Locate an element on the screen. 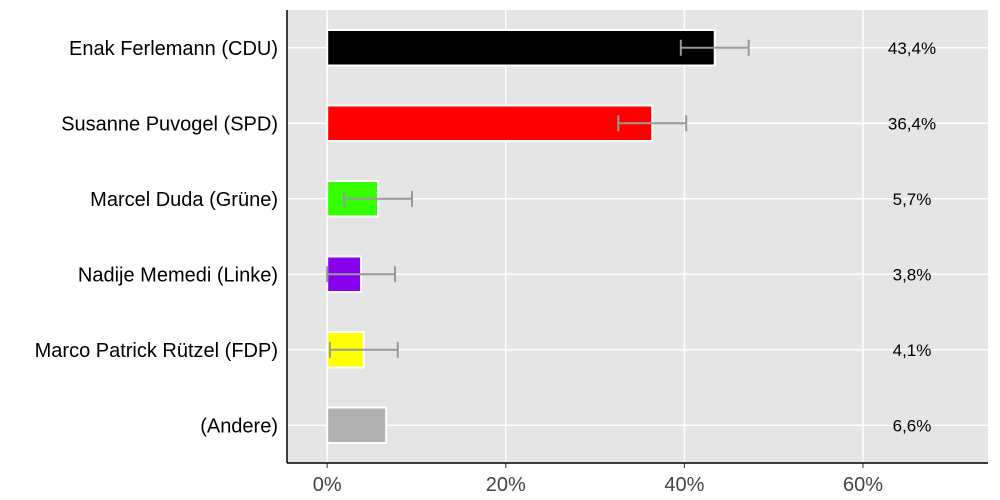 The height and width of the screenshot is (500, 1000). value-label-2: 5,7% is located at coordinates (912, 199).